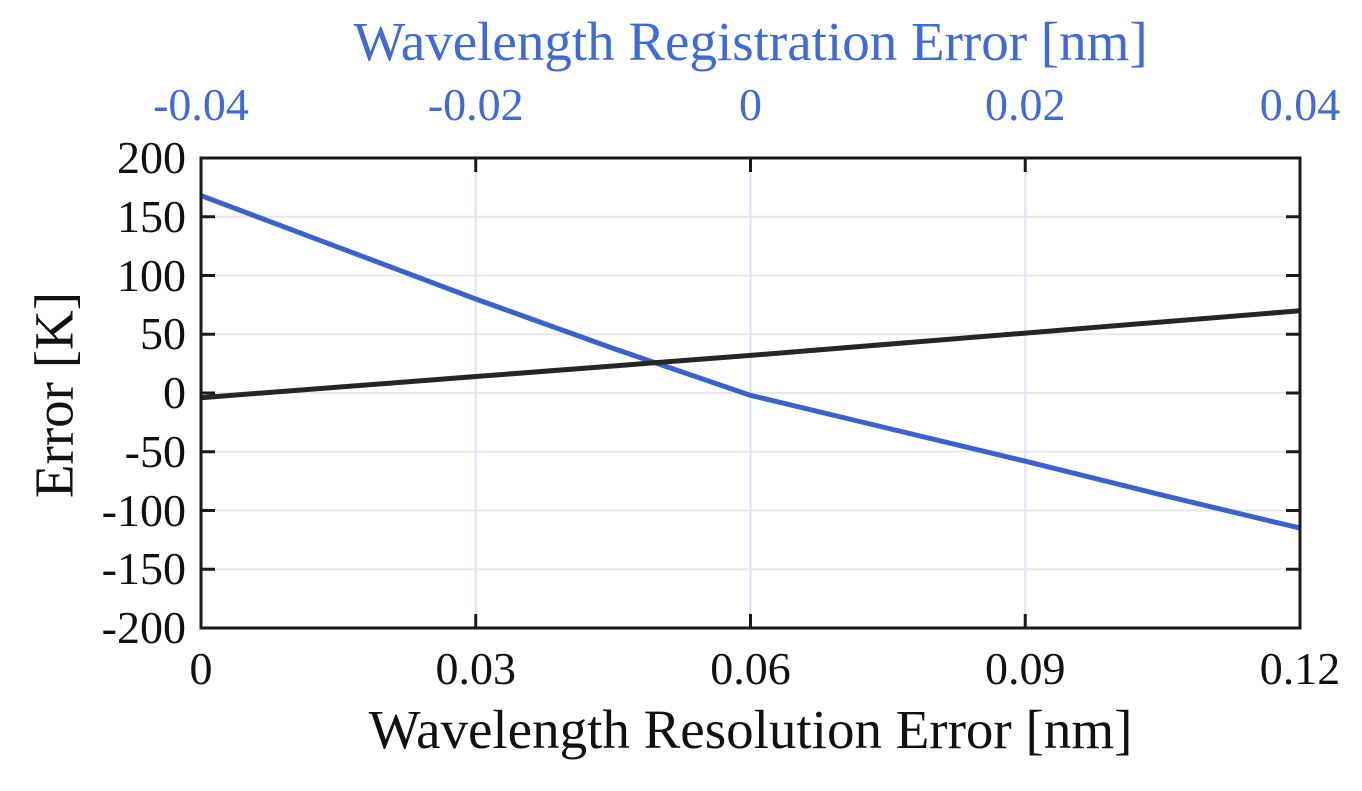 The width and height of the screenshot is (1362, 791). What do you see at coordinates (143, 510) in the screenshot?
I see `y-axis-tick-label: -100` at bounding box center [143, 510].